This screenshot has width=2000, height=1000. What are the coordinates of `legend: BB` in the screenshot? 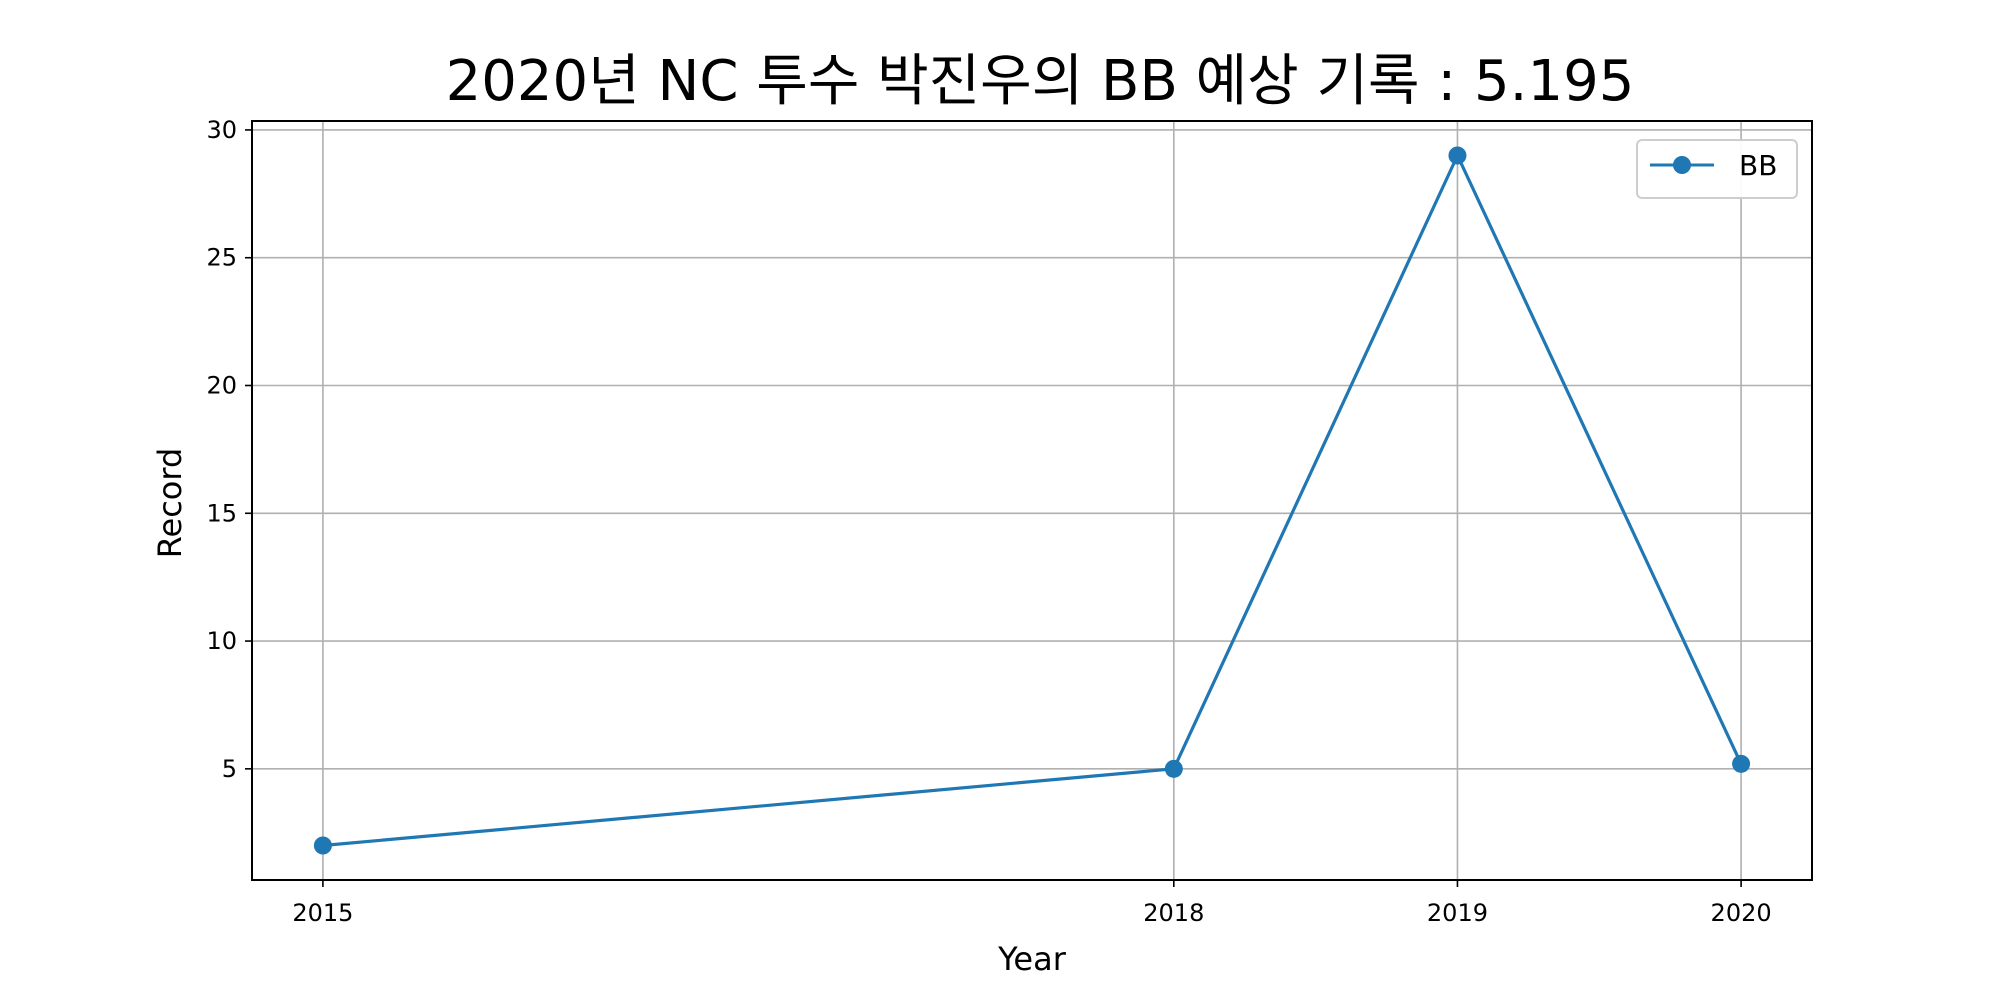 It's located at (1717, 169).